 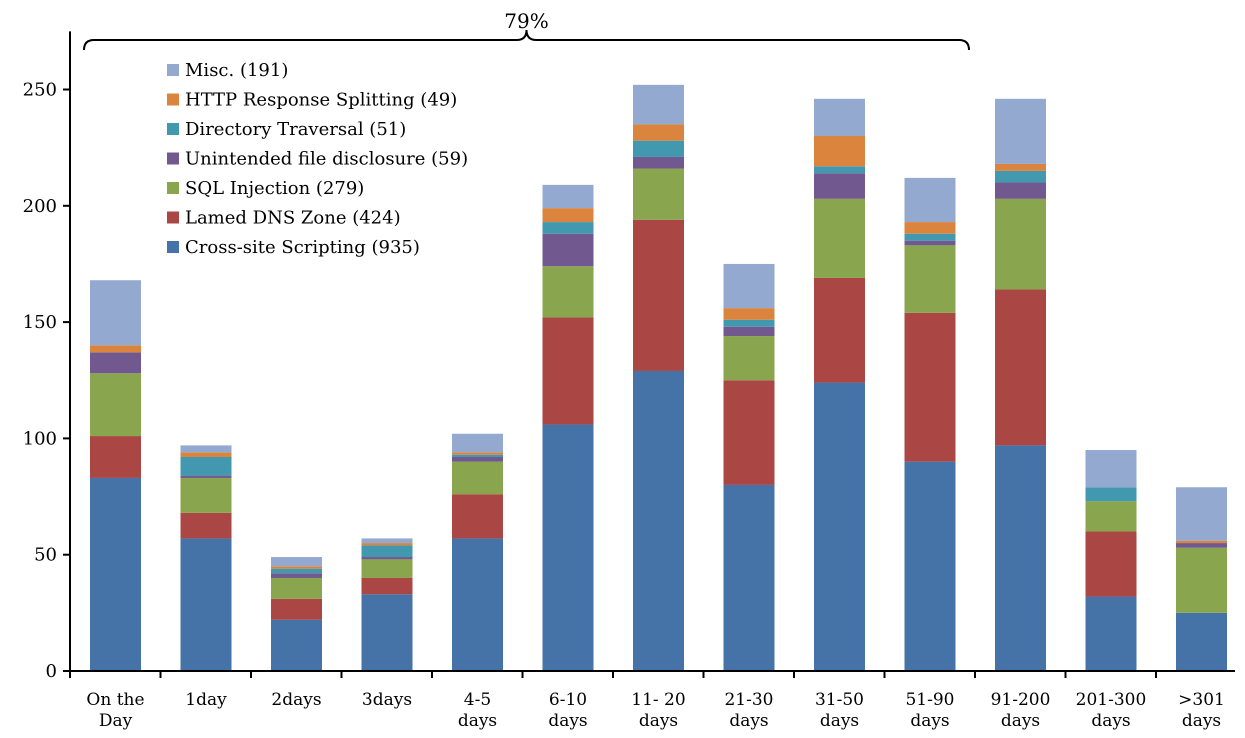 What do you see at coordinates (929, 700) in the screenshot?
I see `x-tick-label-line: 51-90` at bounding box center [929, 700].